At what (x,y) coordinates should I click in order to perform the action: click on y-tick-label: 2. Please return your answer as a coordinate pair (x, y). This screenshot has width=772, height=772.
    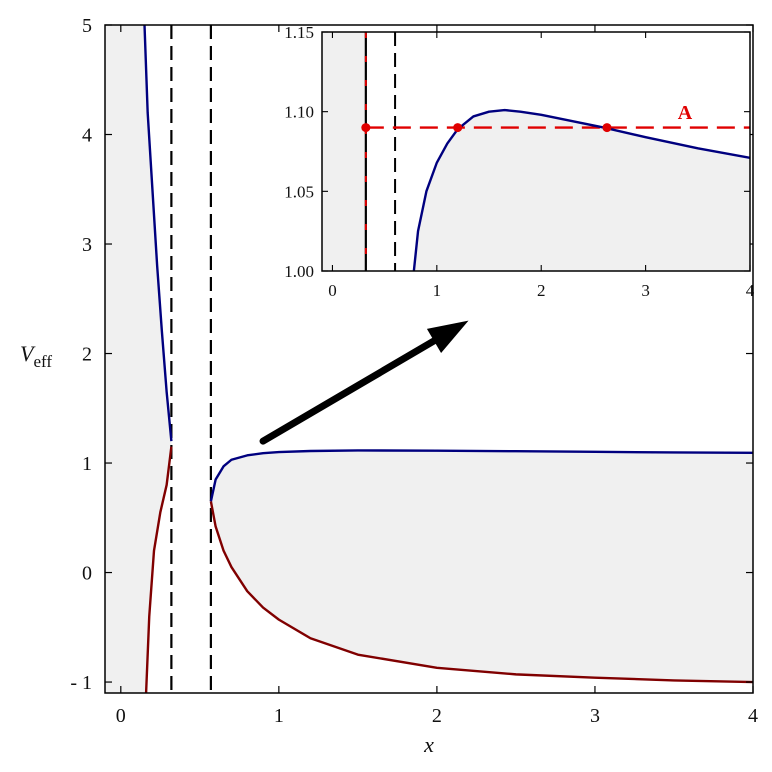
    Looking at the image, I should click on (87, 355).